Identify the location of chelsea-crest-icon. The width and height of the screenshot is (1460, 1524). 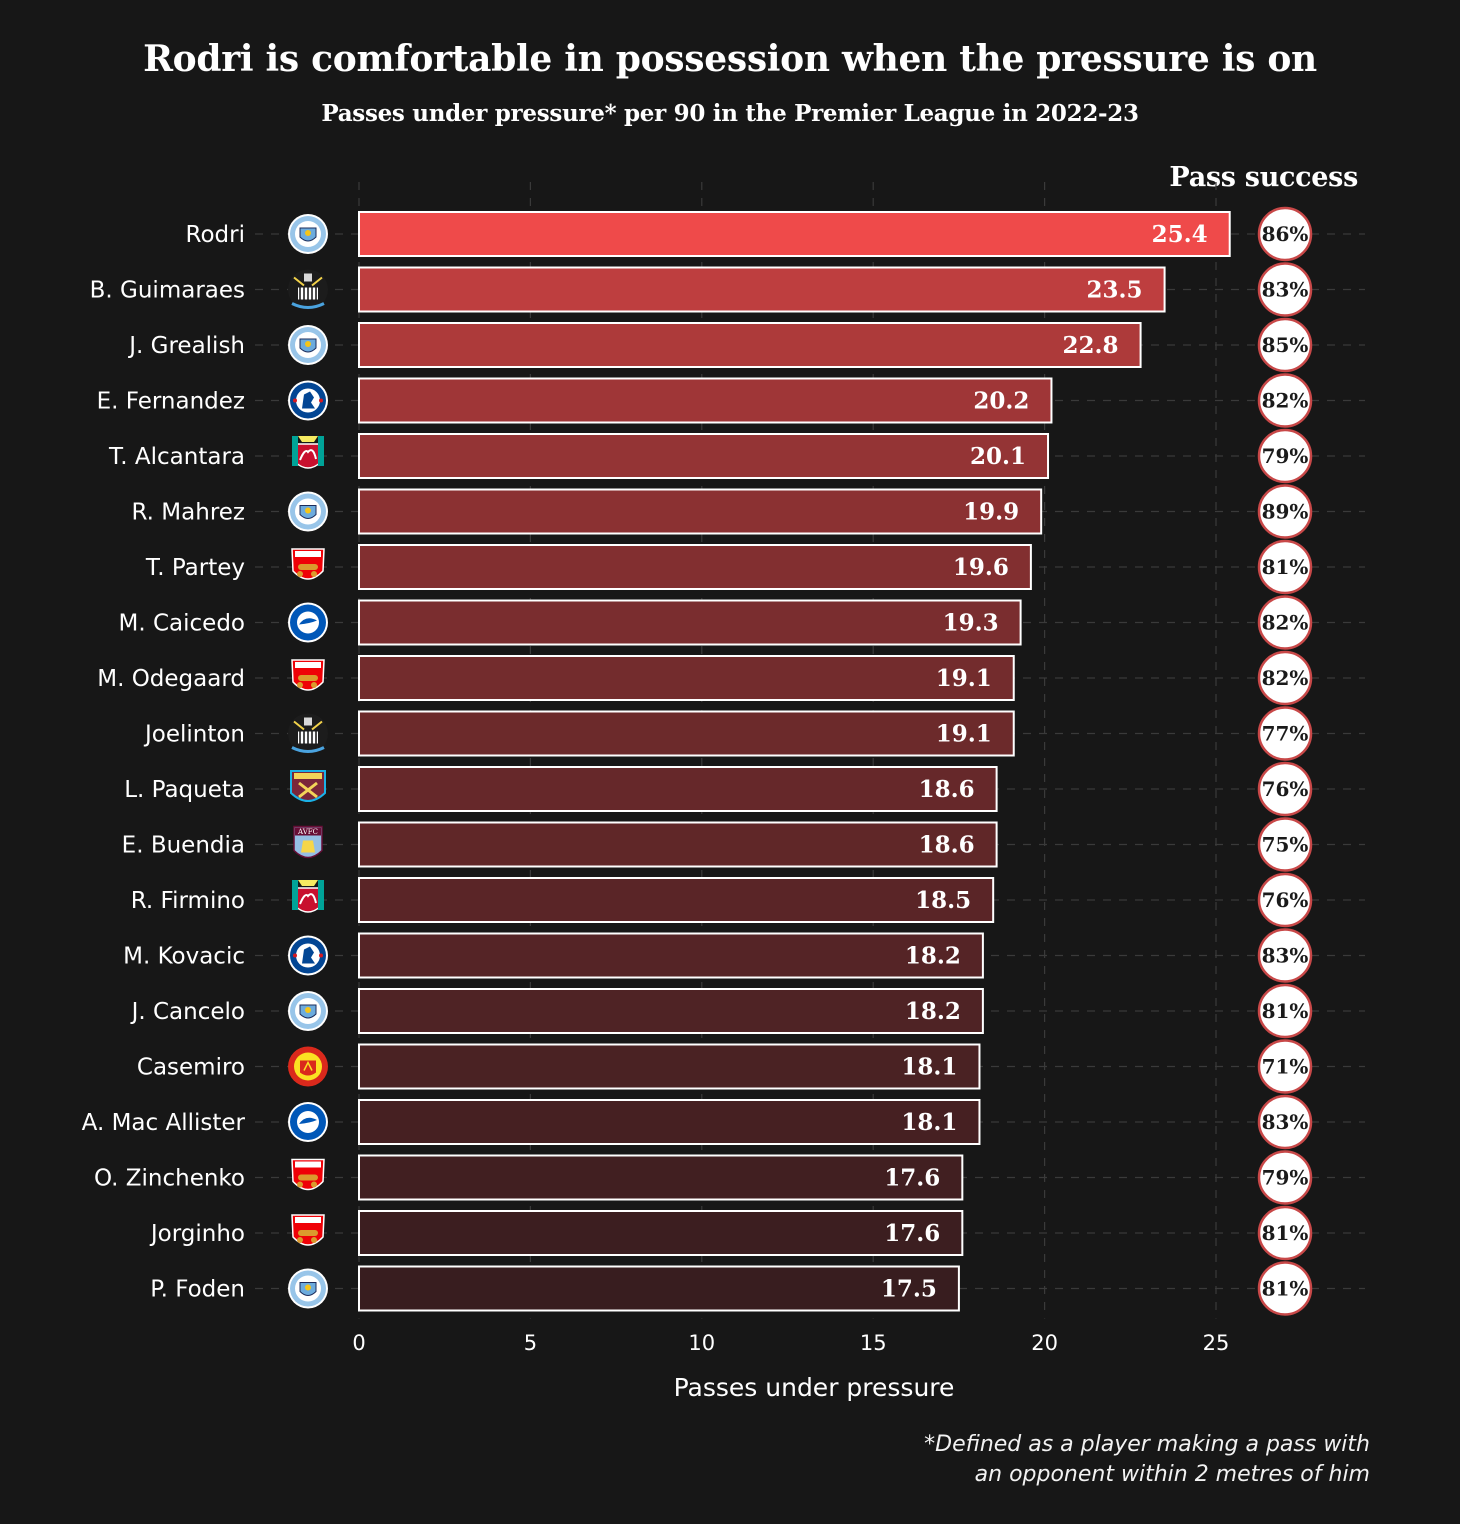
(308, 400).